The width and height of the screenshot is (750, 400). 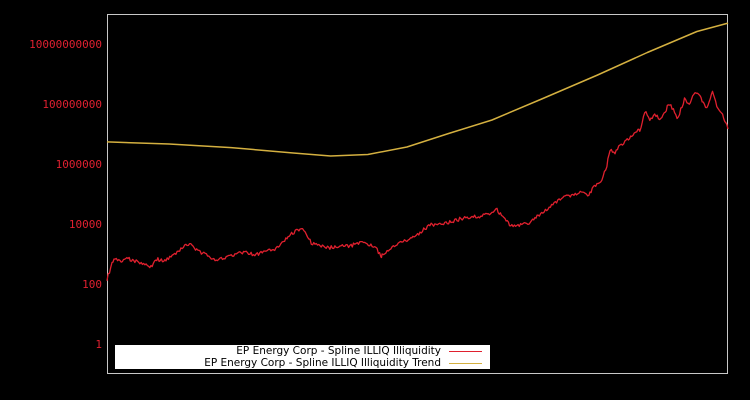 What do you see at coordinates (465, 351) in the screenshot?
I see `legend-swatch-red` at bounding box center [465, 351].